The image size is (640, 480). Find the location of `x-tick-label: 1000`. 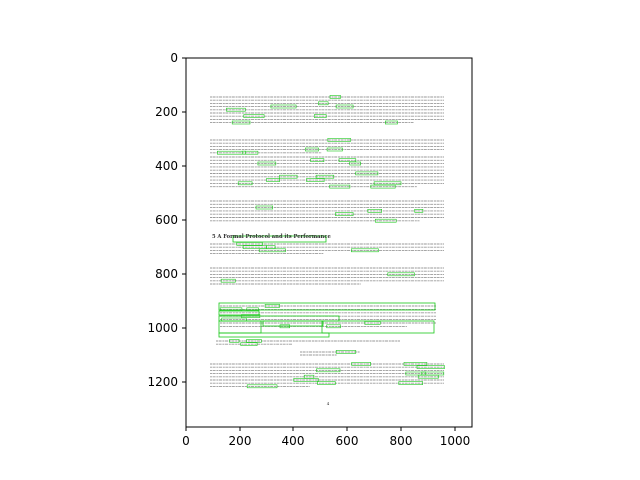

x-tick-label: 1000 is located at coordinates (455, 441).